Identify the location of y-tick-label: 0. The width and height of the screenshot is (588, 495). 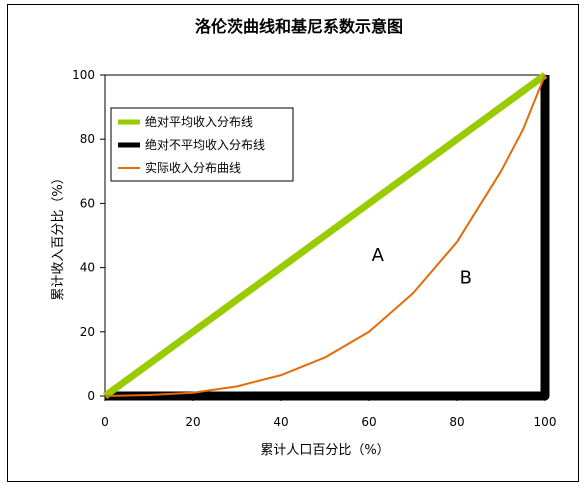
(91, 396).